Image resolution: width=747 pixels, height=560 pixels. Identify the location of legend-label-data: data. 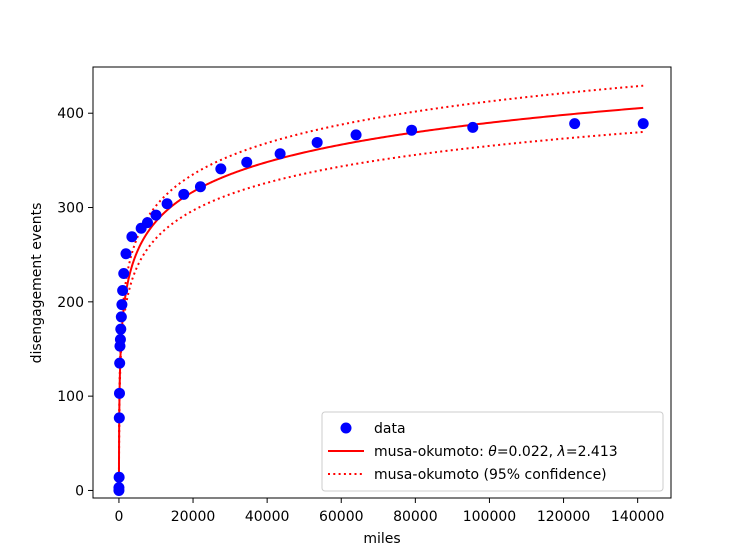
(390, 429).